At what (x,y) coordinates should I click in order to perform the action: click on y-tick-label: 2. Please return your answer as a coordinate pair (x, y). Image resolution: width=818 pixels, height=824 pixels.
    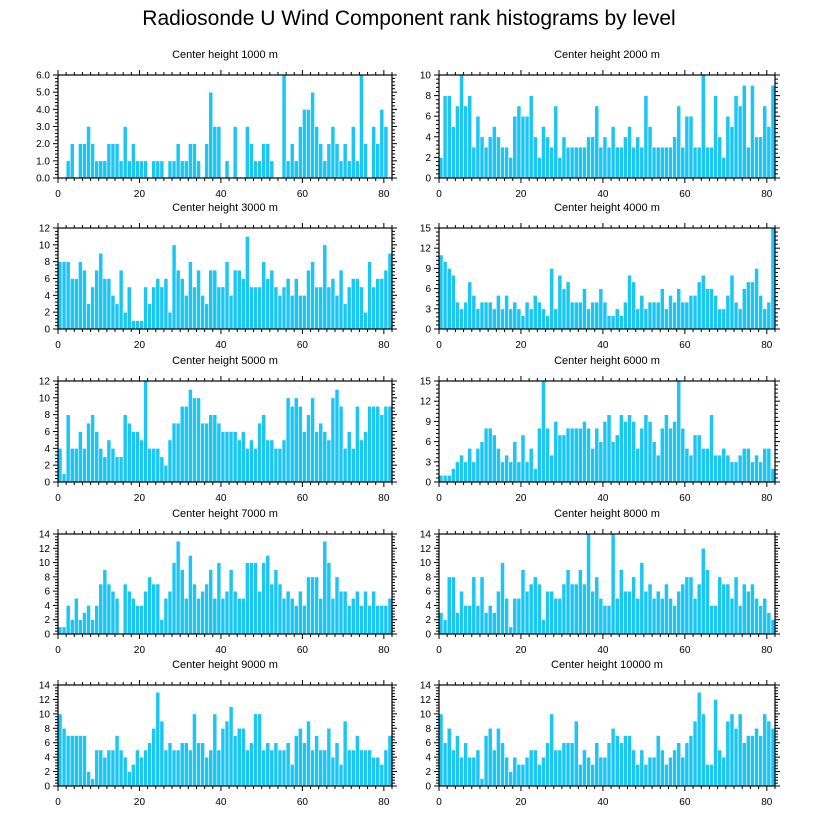
    Looking at the image, I should click on (428, 772).